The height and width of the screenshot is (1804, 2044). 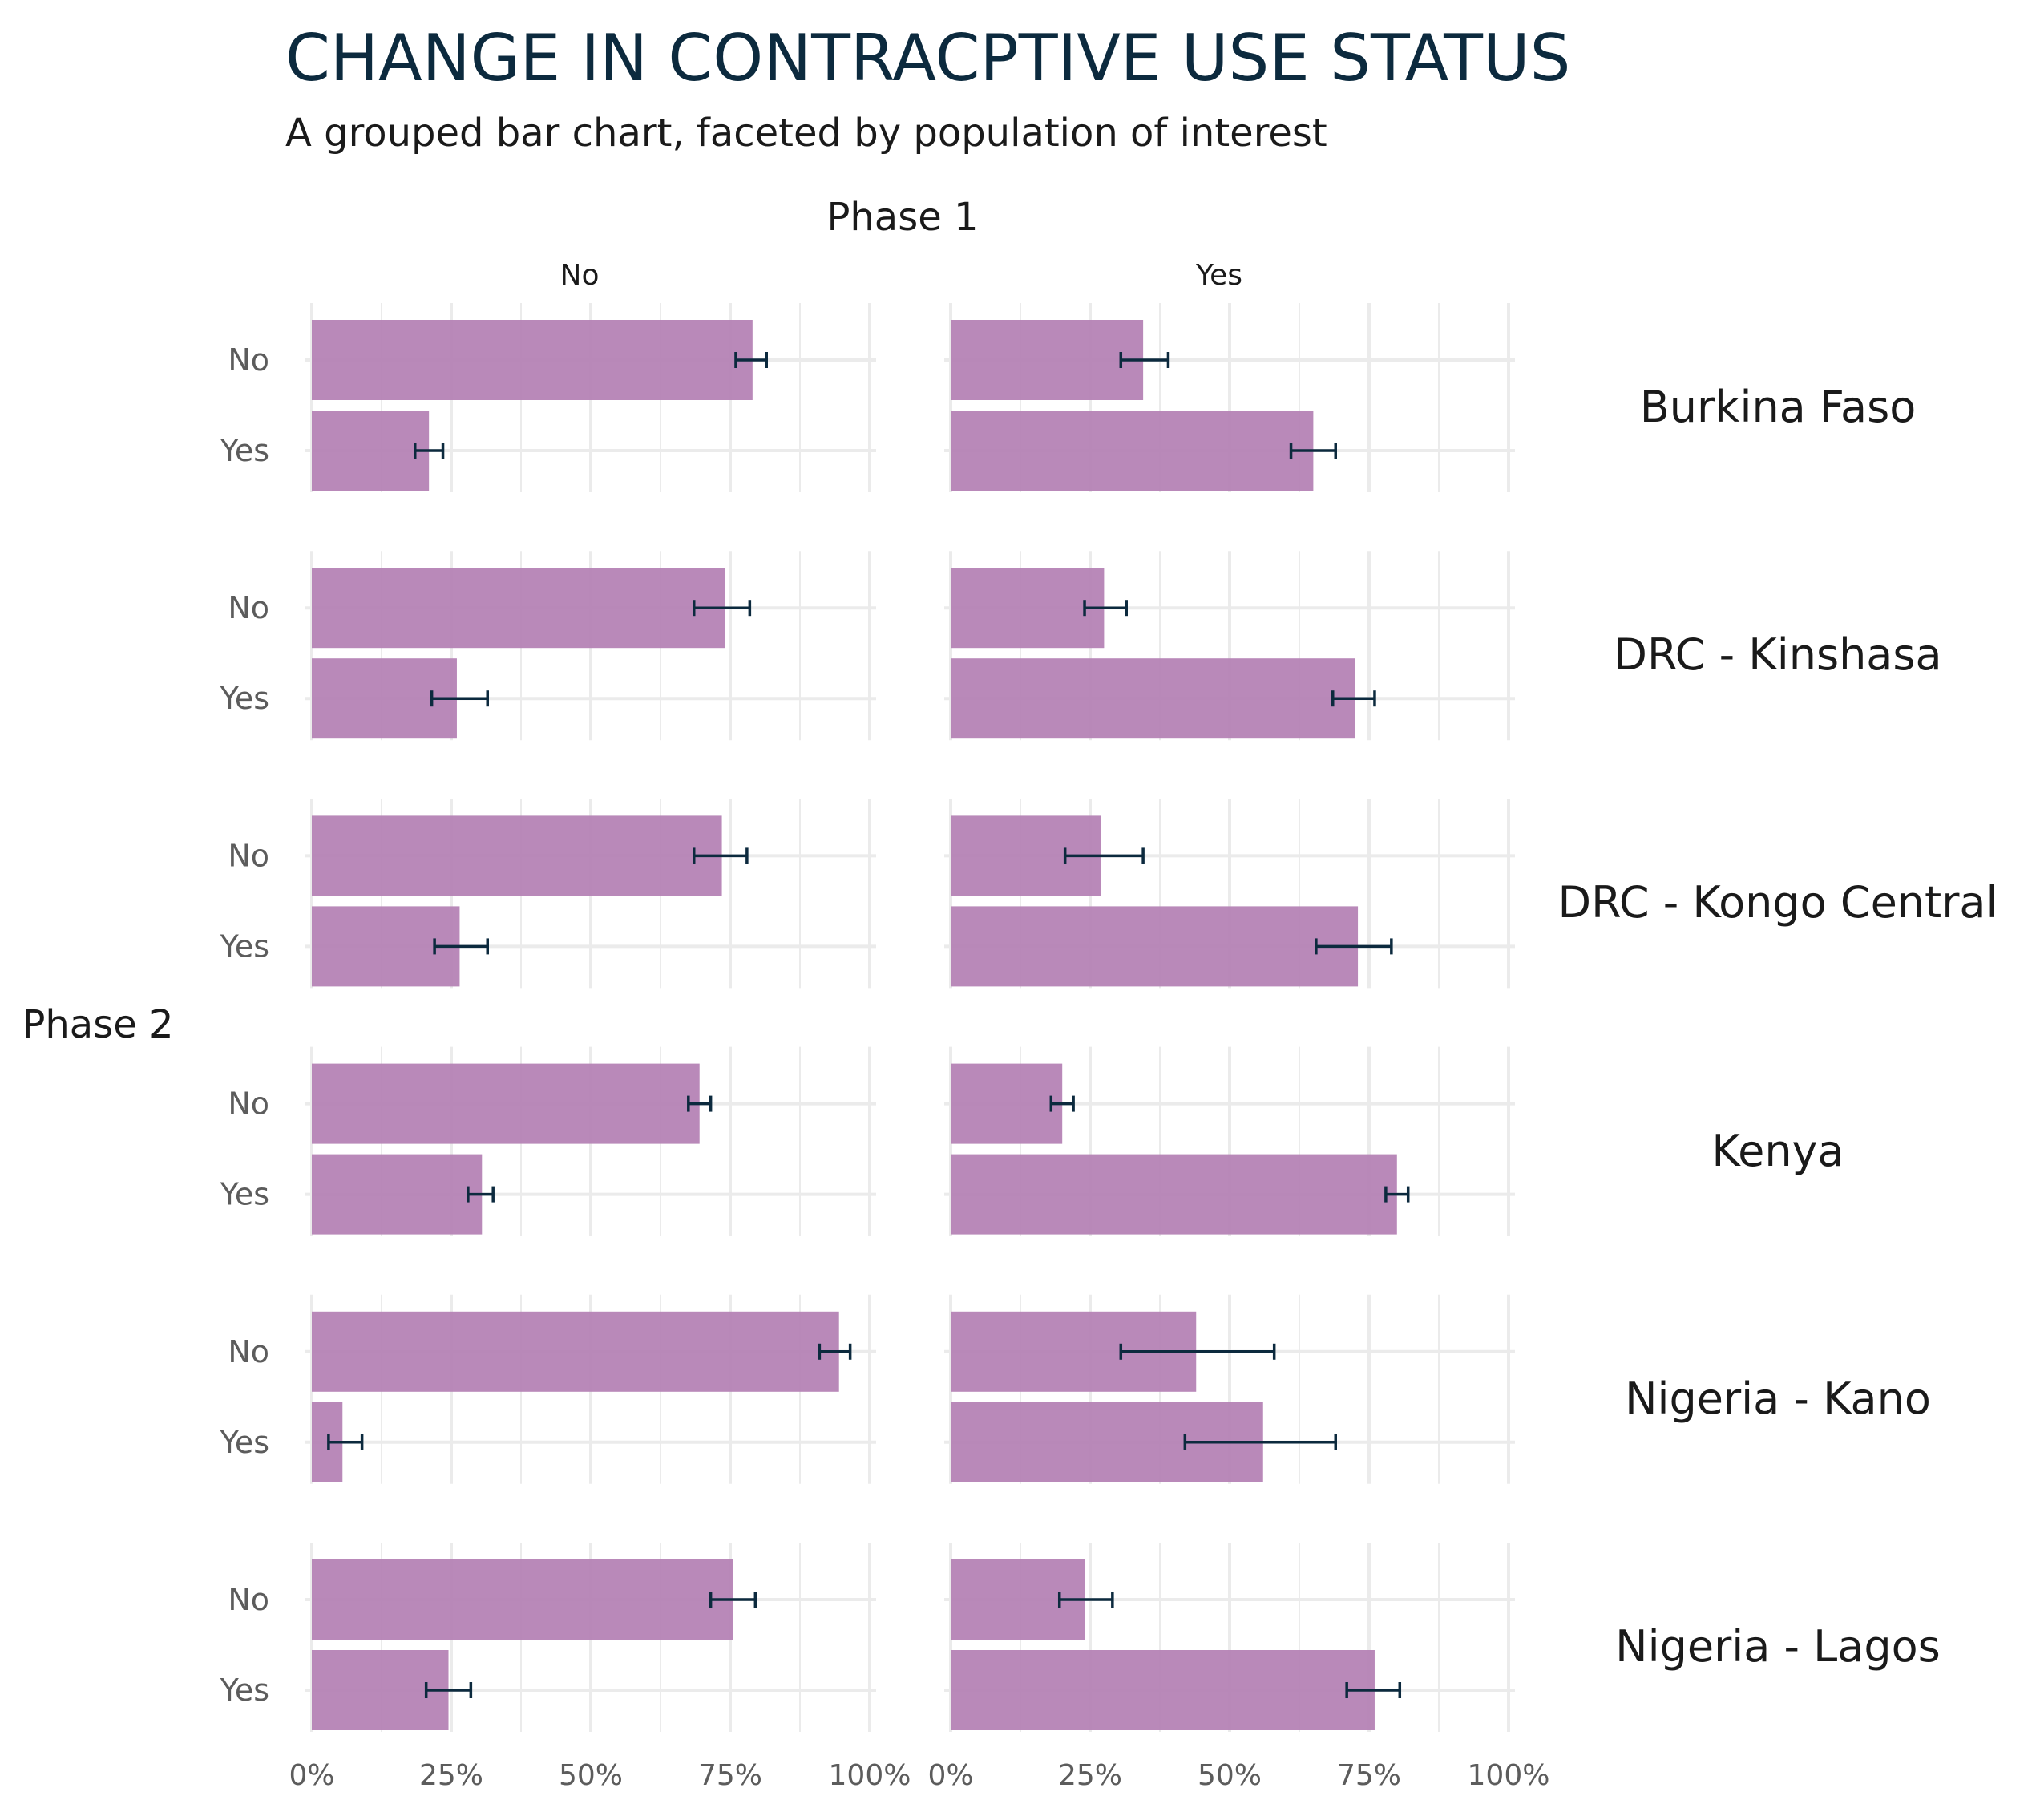 What do you see at coordinates (1230, 1776) in the screenshot?
I see `x-tick-label-yes-50: 50%` at bounding box center [1230, 1776].